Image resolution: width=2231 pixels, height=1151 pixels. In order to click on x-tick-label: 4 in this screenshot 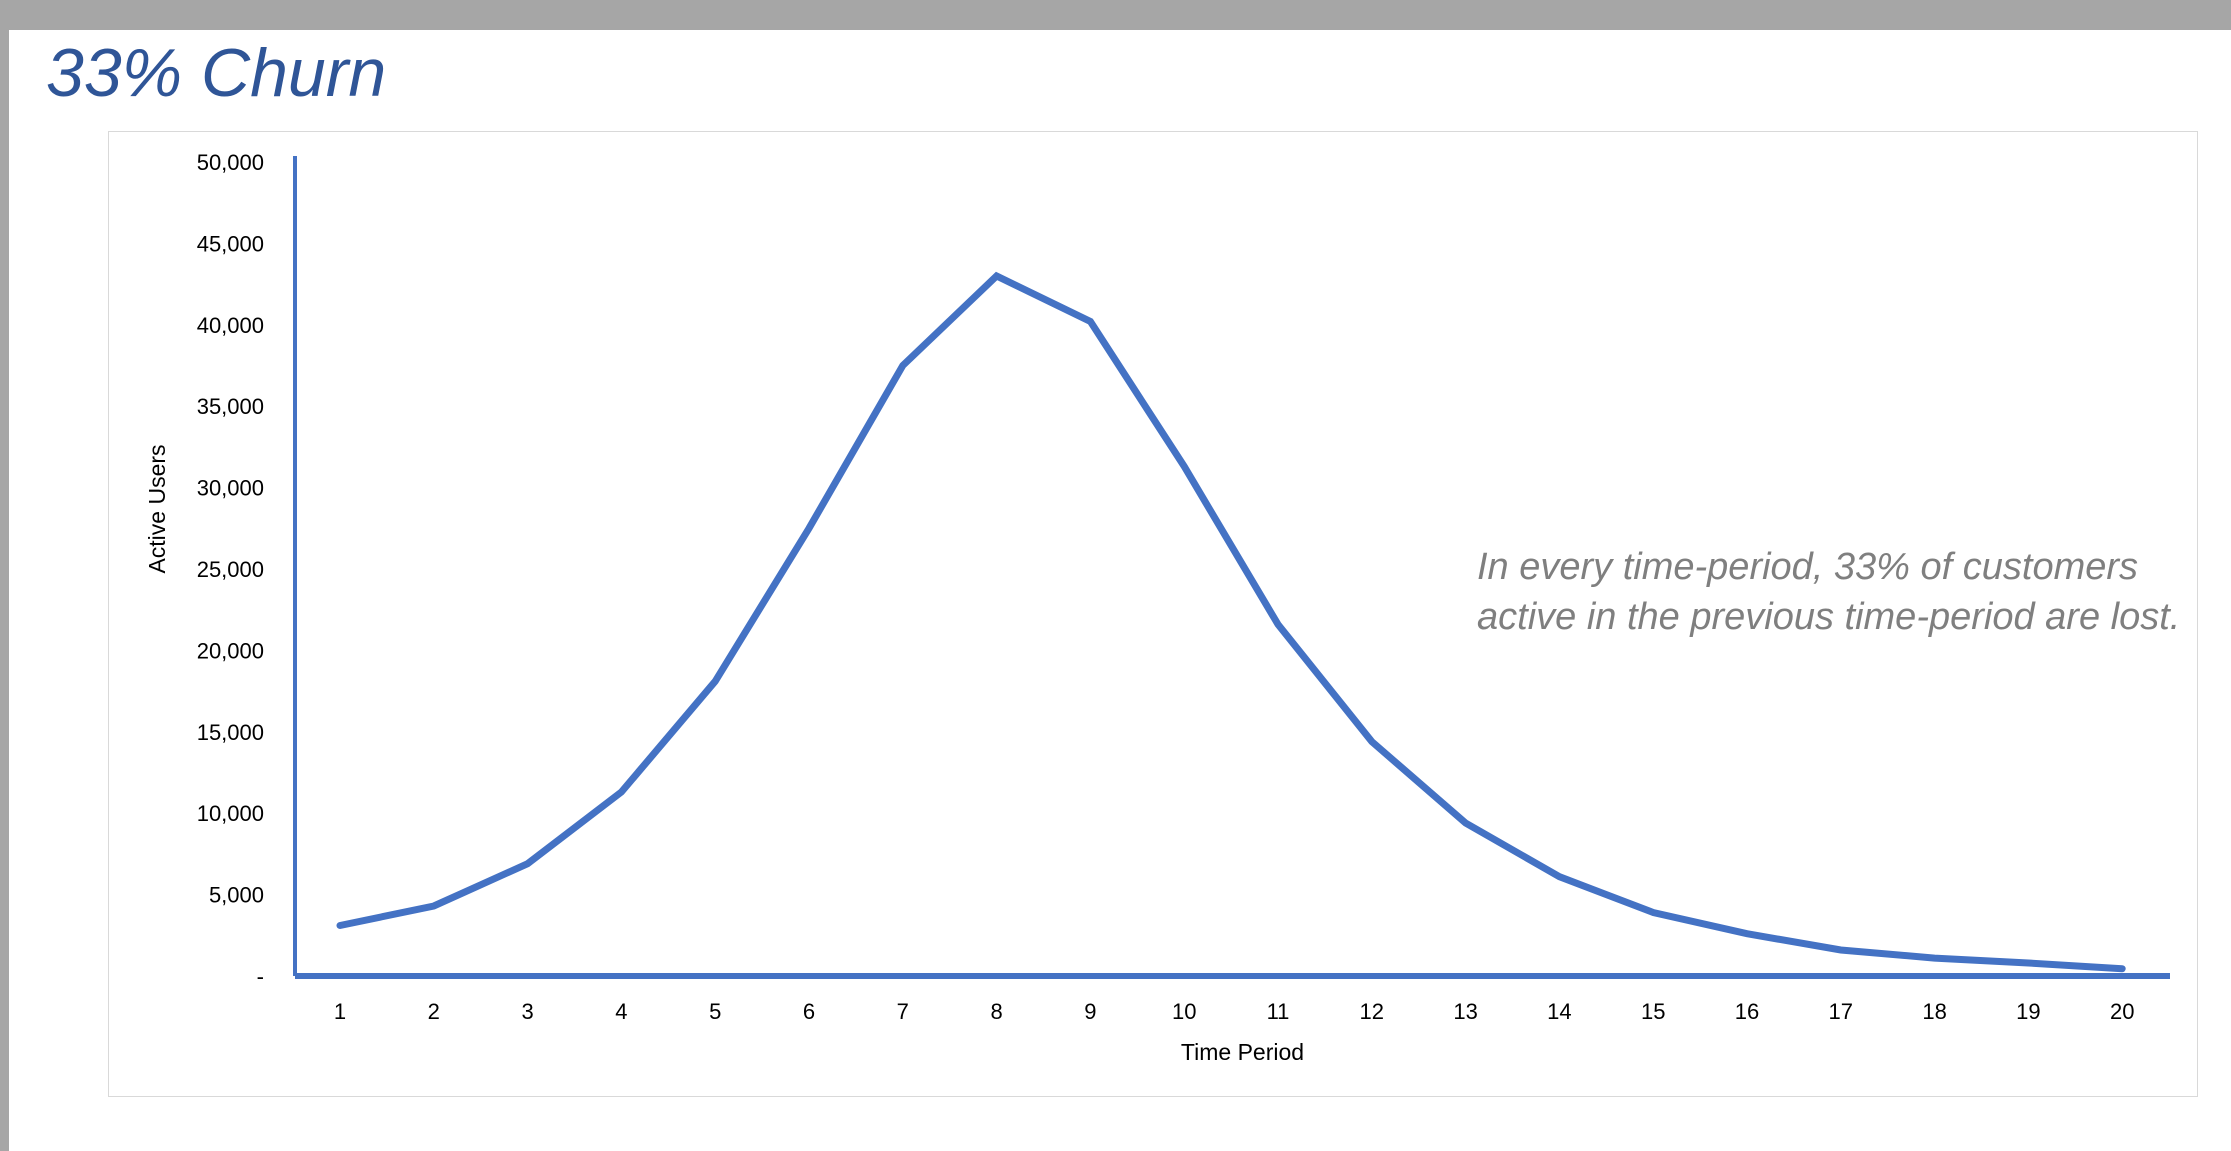, I will do `click(621, 1011)`.